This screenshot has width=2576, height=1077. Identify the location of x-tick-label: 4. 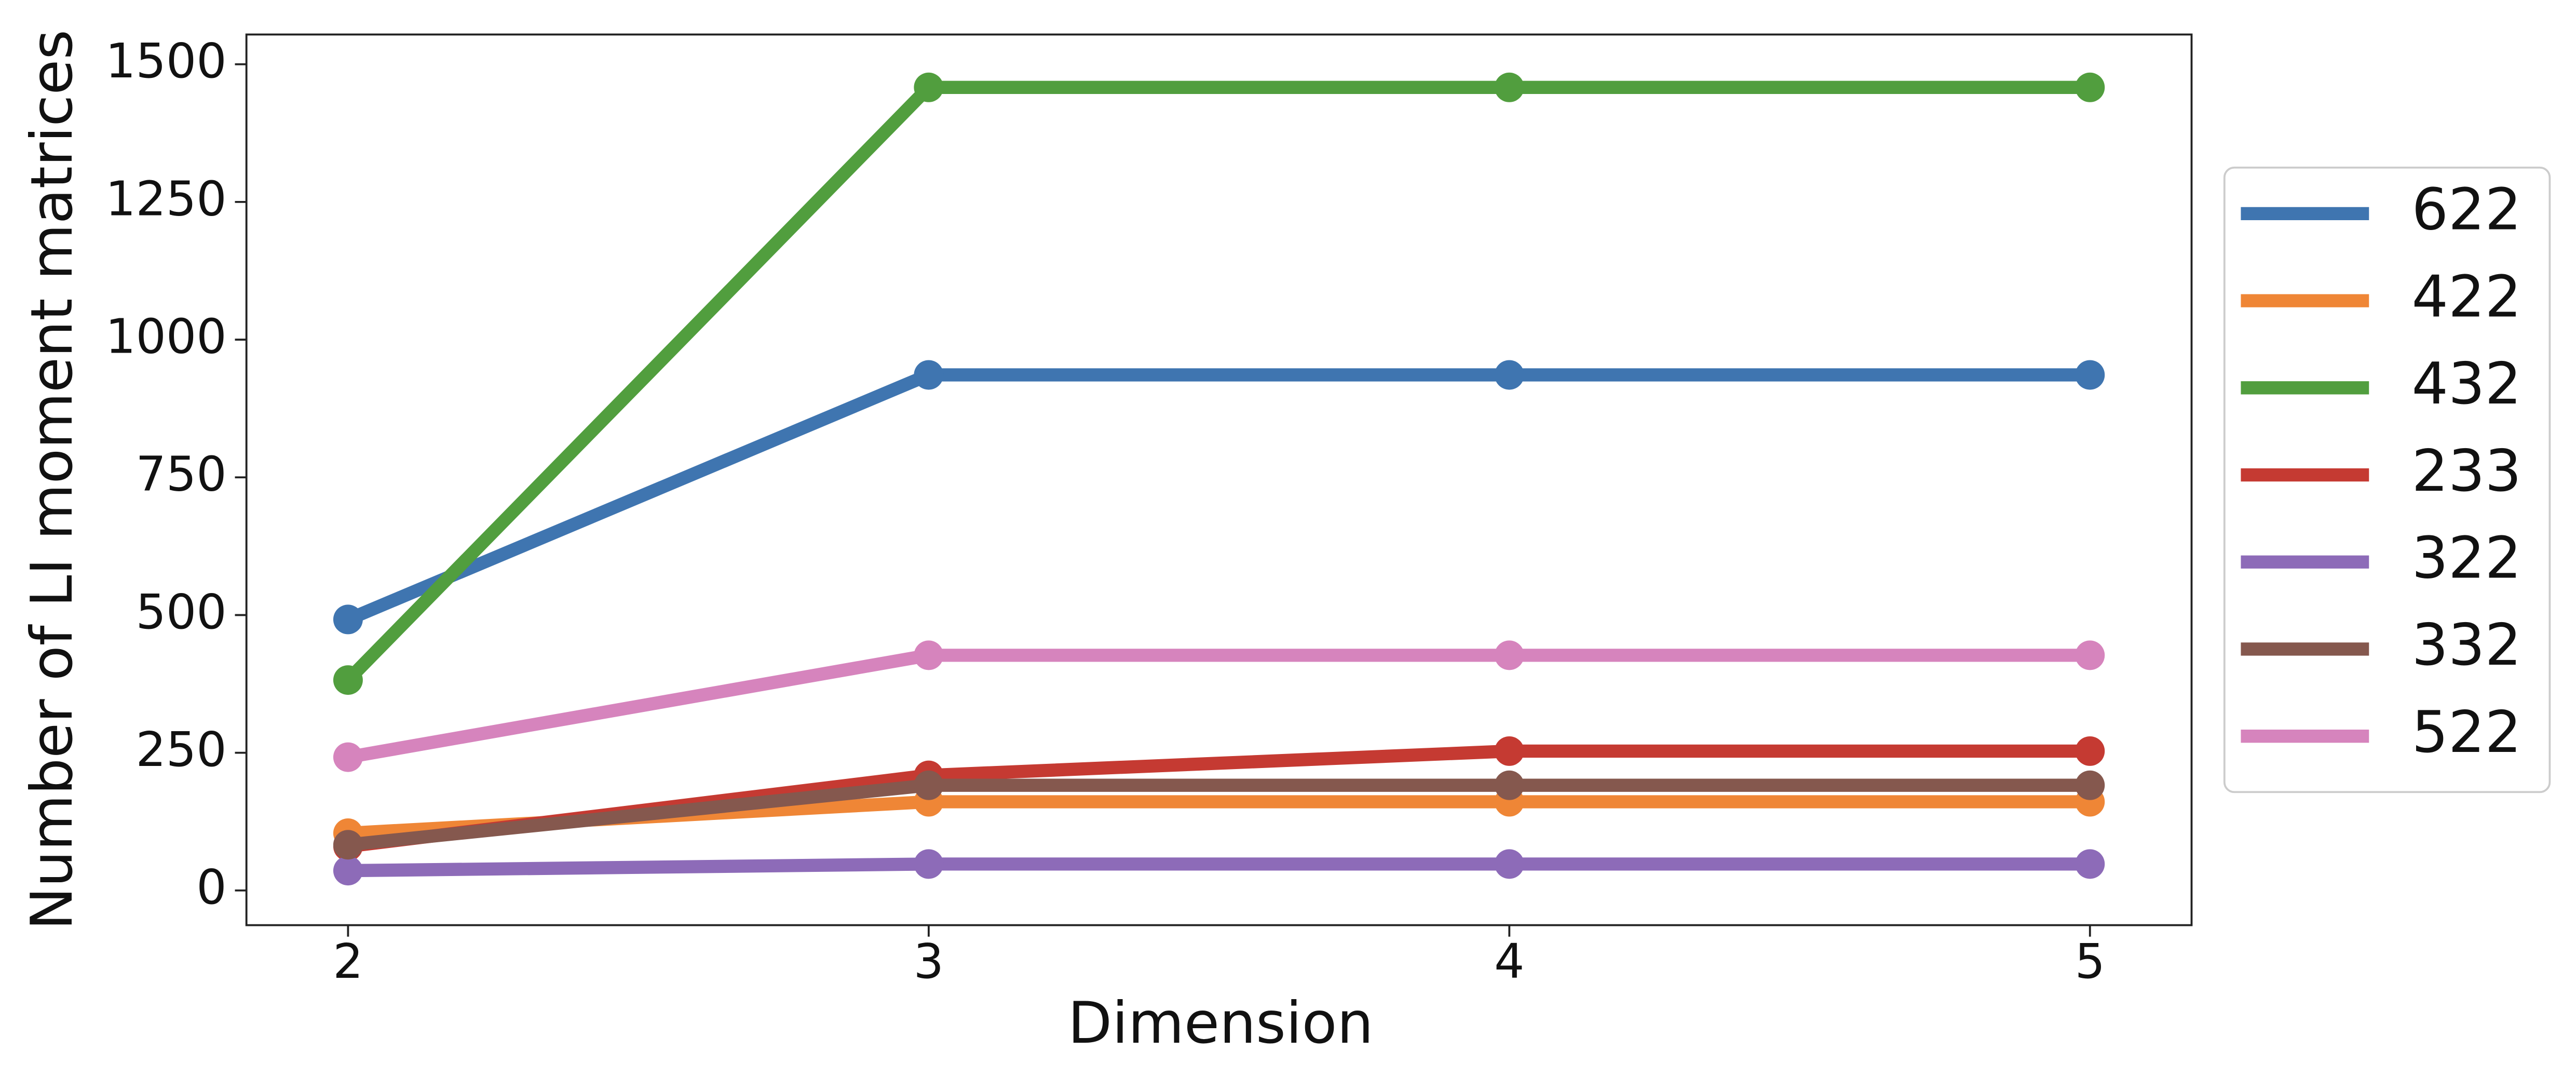
(1509, 961).